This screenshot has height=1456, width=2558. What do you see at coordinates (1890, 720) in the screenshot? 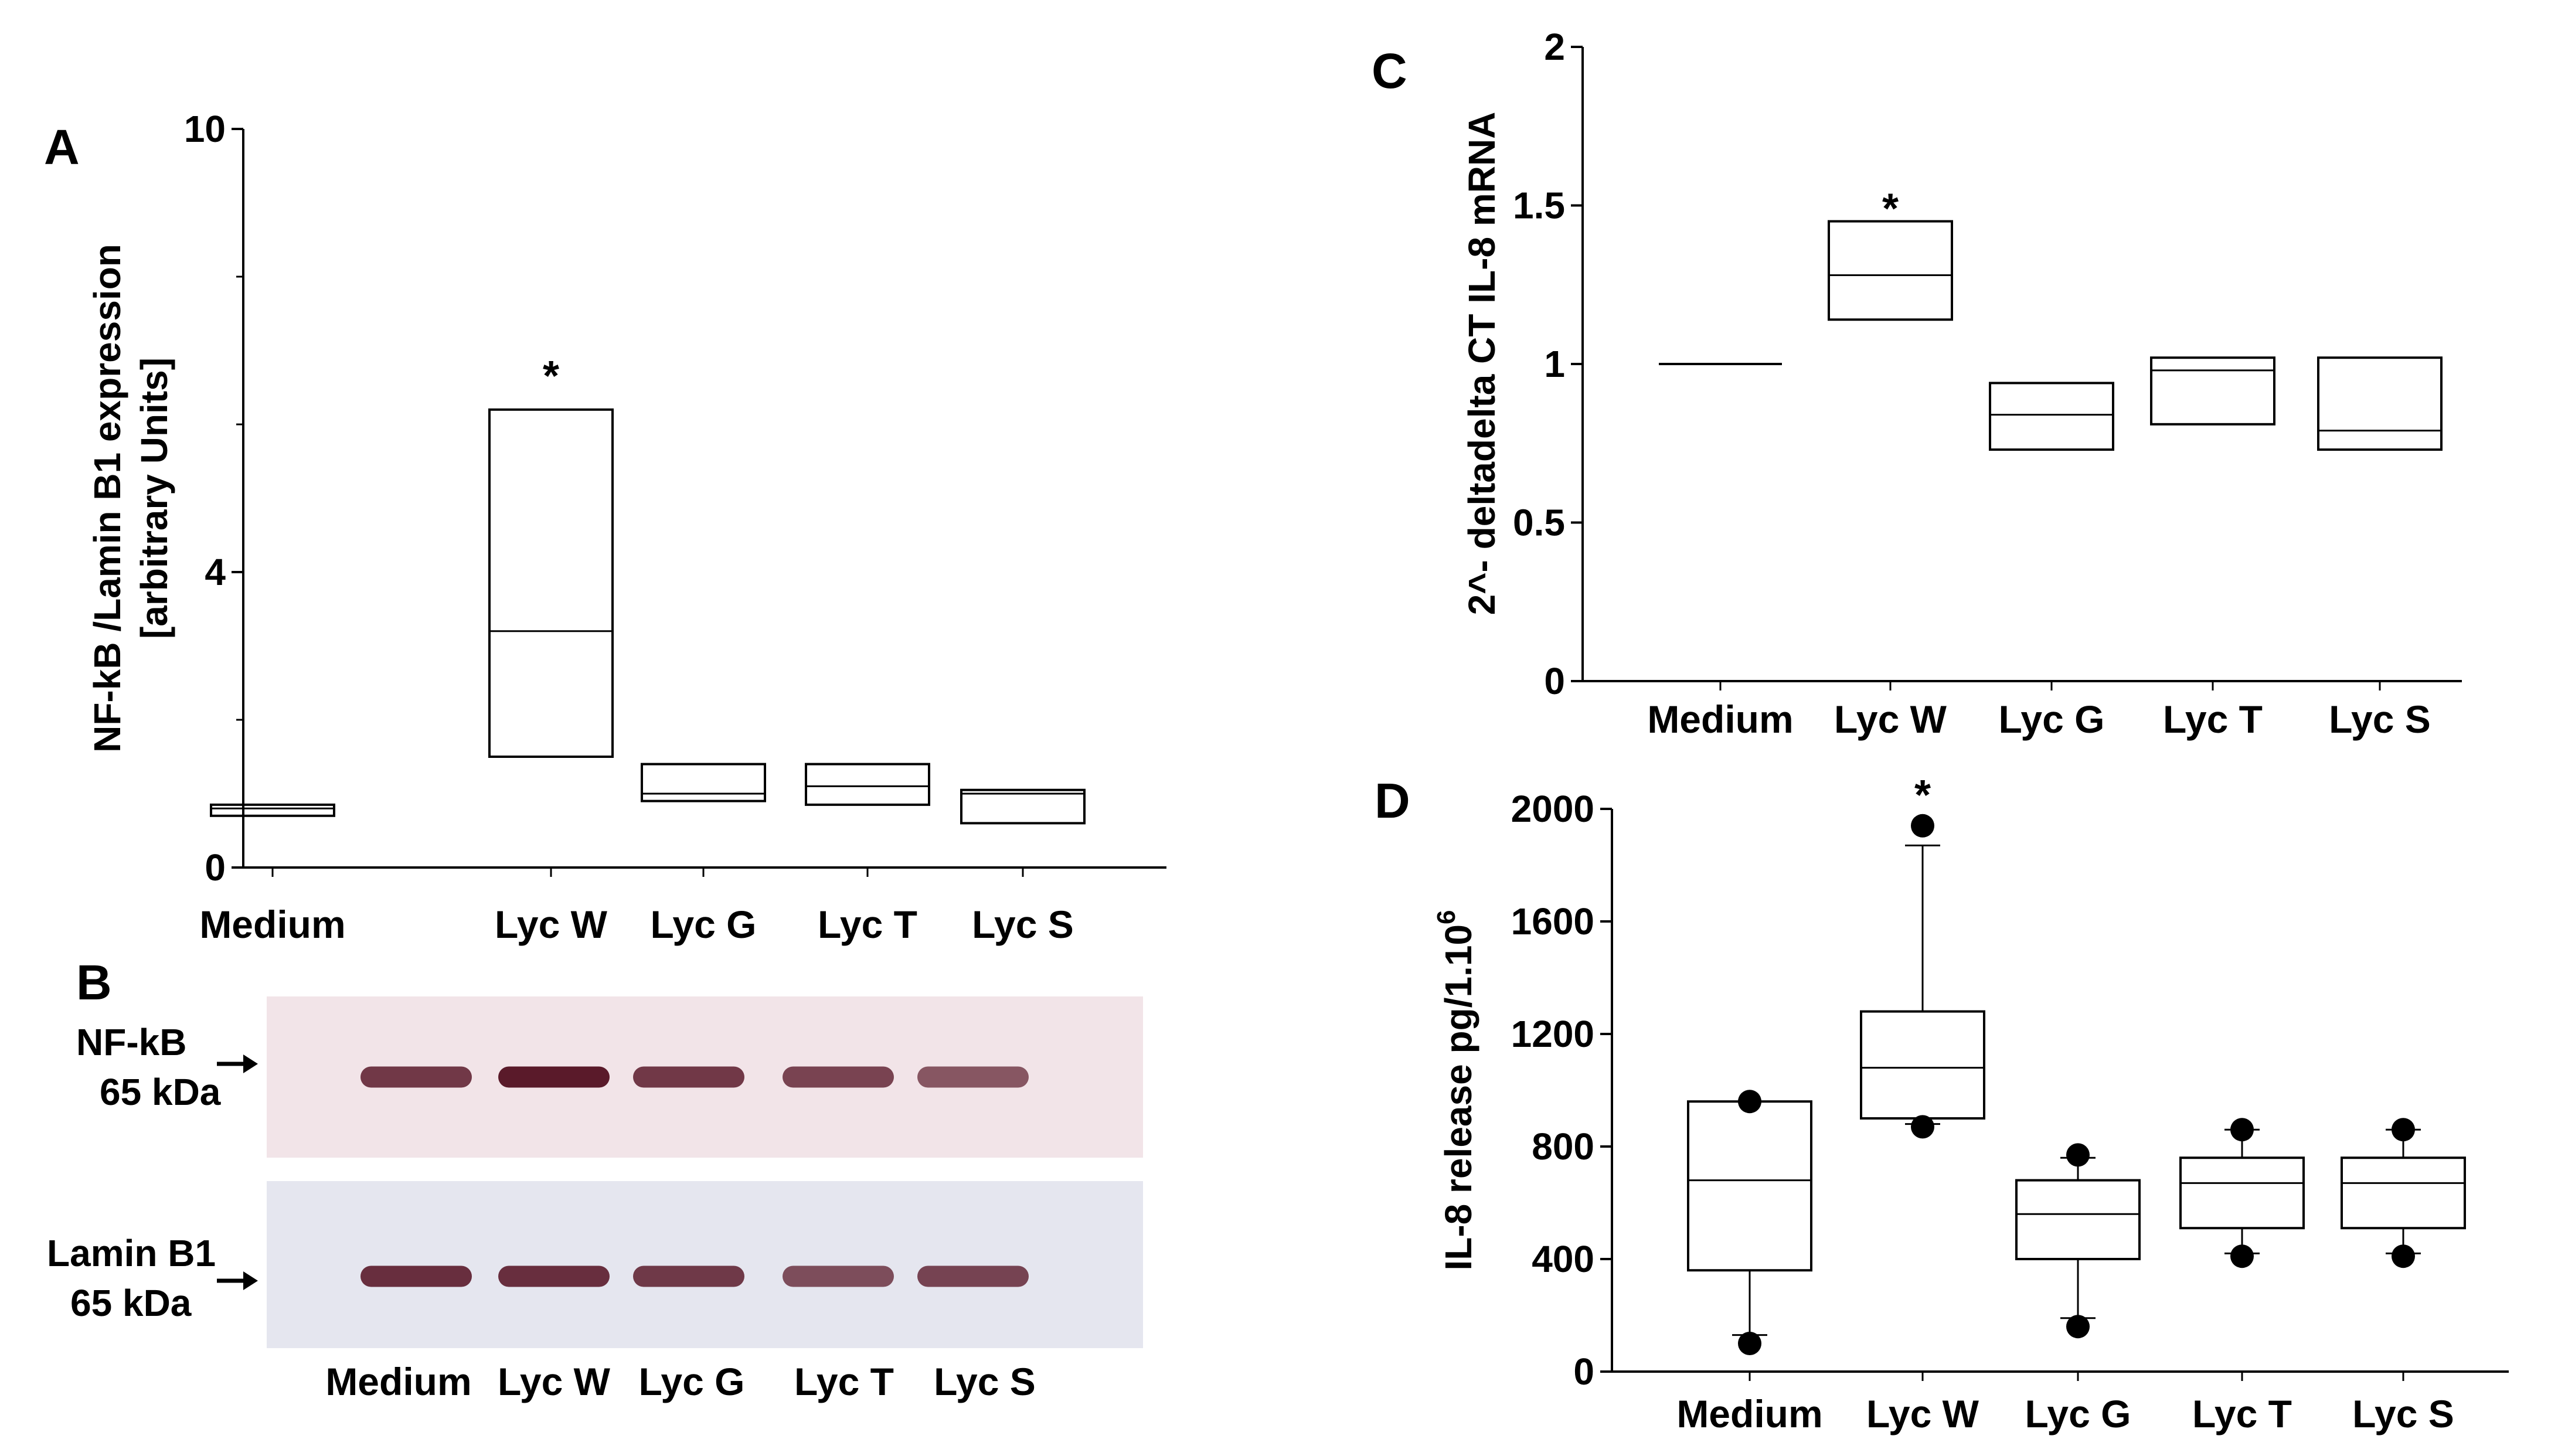
I see `category-label-c: Lyc W` at bounding box center [1890, 720].